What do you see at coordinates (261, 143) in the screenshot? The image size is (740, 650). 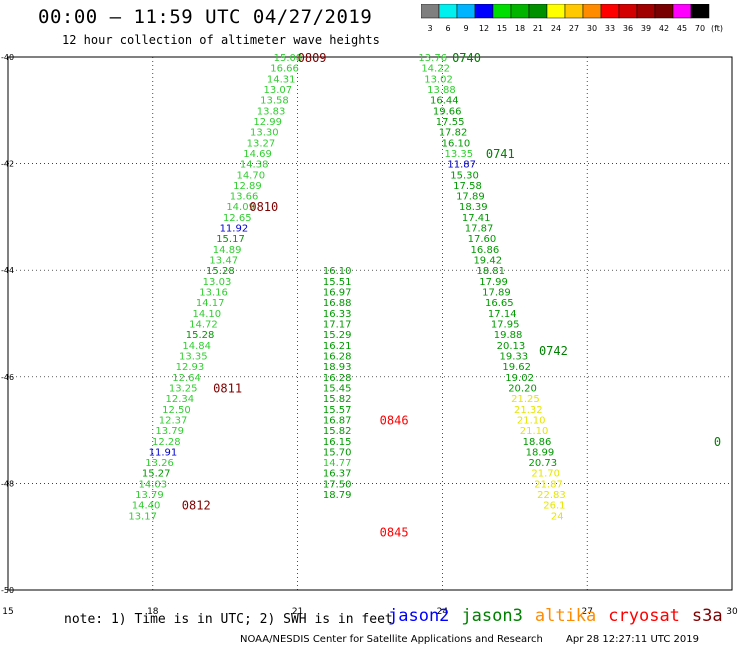 I see `wave-height-label: 13.27` at bounding box center [261, 143].